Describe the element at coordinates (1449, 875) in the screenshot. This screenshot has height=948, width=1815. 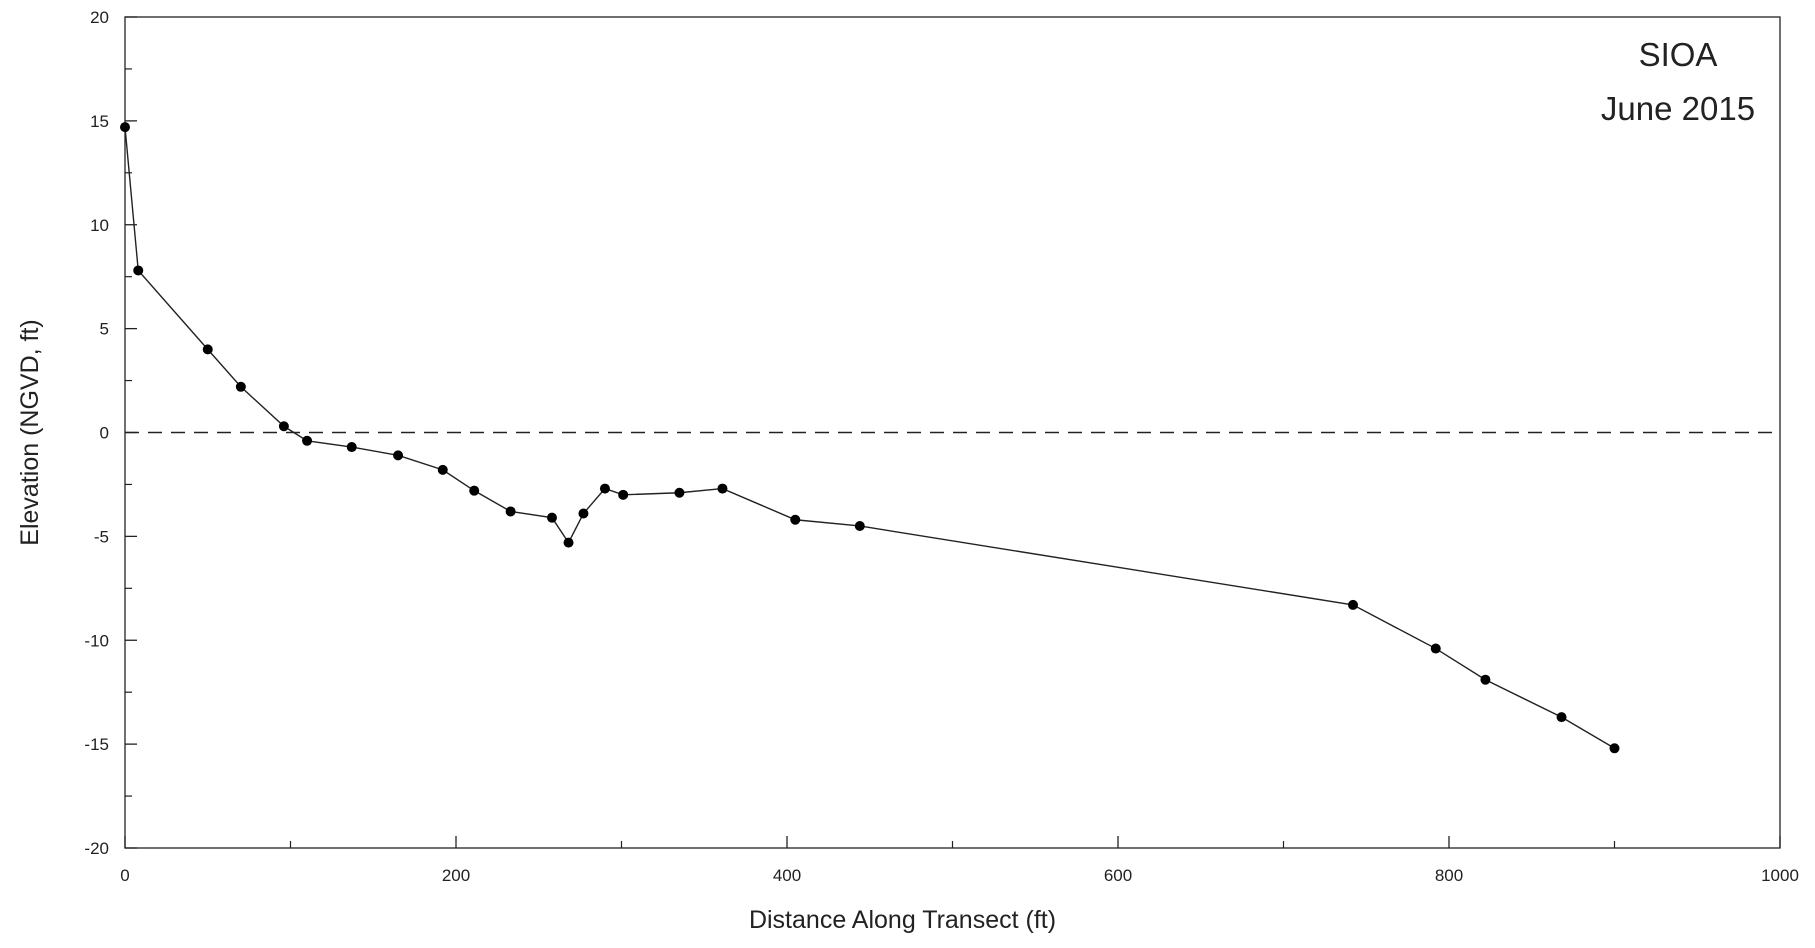
I see `x-tick-label: 800` at that location.